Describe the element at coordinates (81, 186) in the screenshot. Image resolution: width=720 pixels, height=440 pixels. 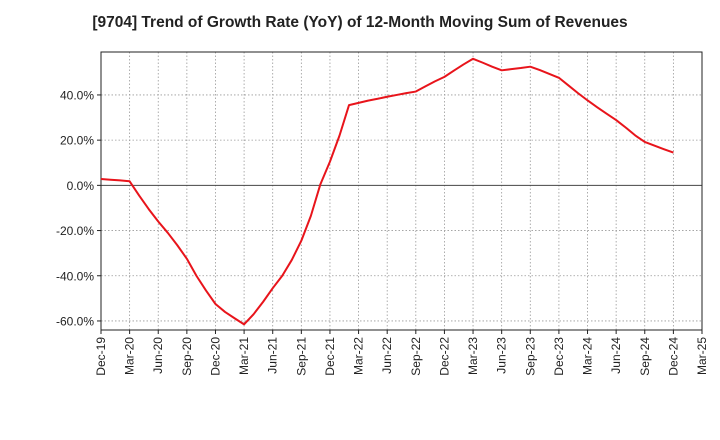
I see `y-tick-label: 0.0%` at that location.